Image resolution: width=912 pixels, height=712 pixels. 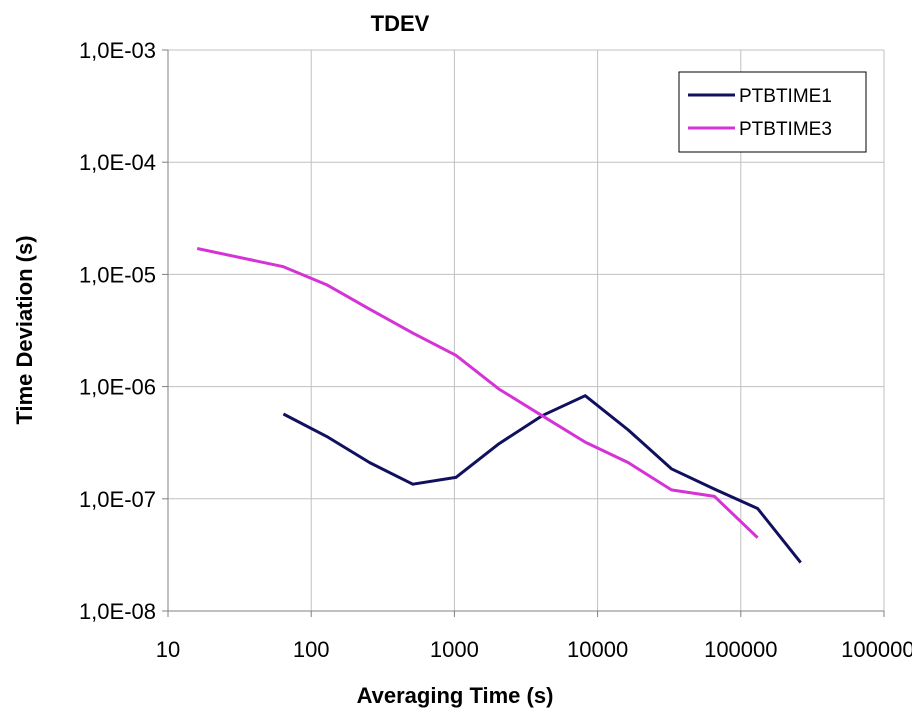 What do you see at coordinates (117, 499) in the screenshot?
I see `y-tick-label: 1,0E-07` at bounding box center [117, 499].